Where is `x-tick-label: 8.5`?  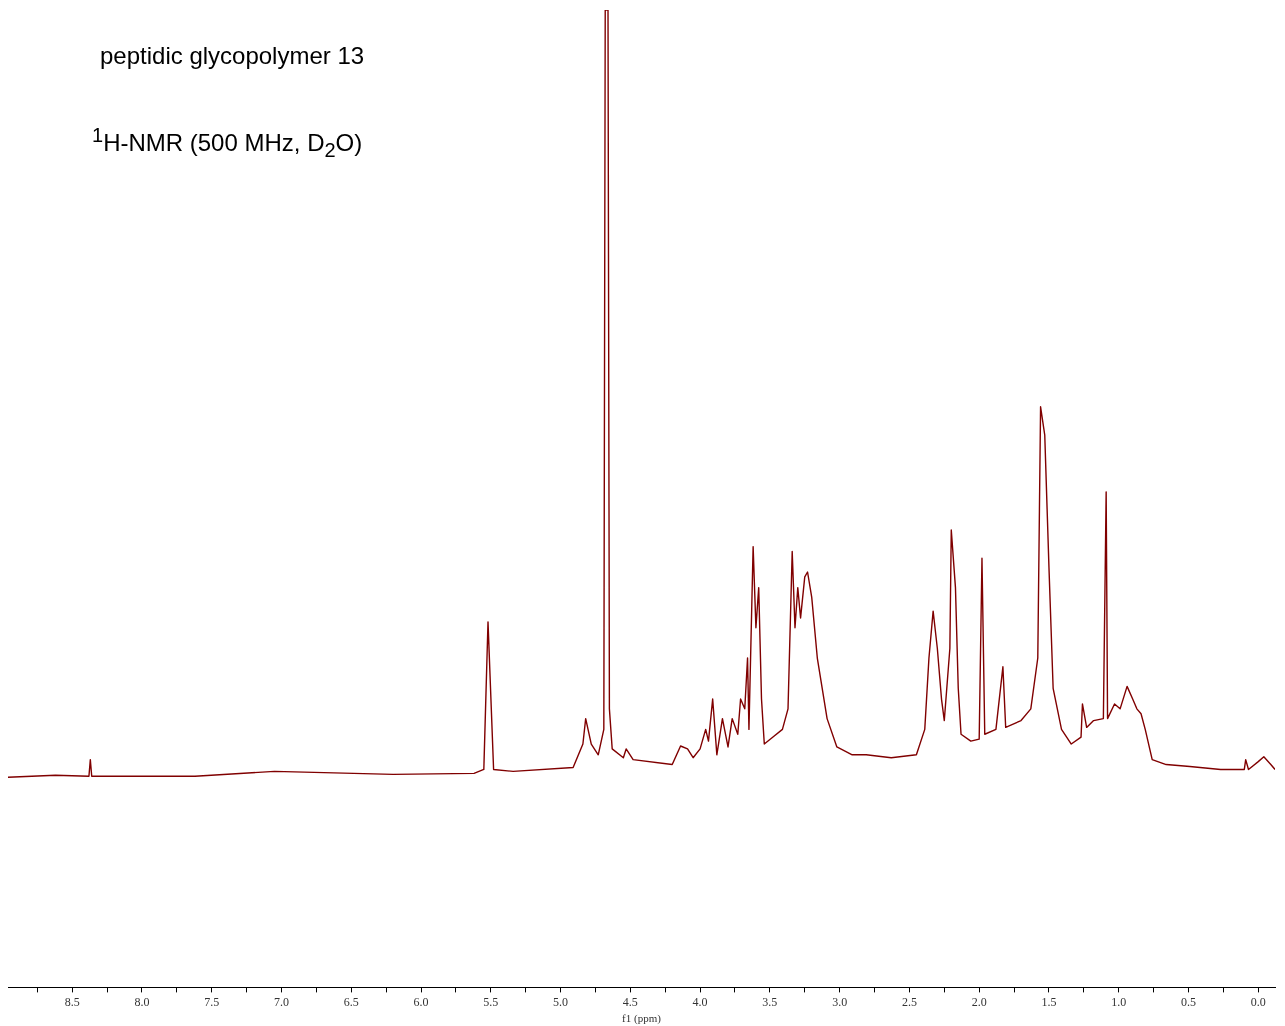 x-tick-label: 8.5 is located at coordinates (72, 1001).